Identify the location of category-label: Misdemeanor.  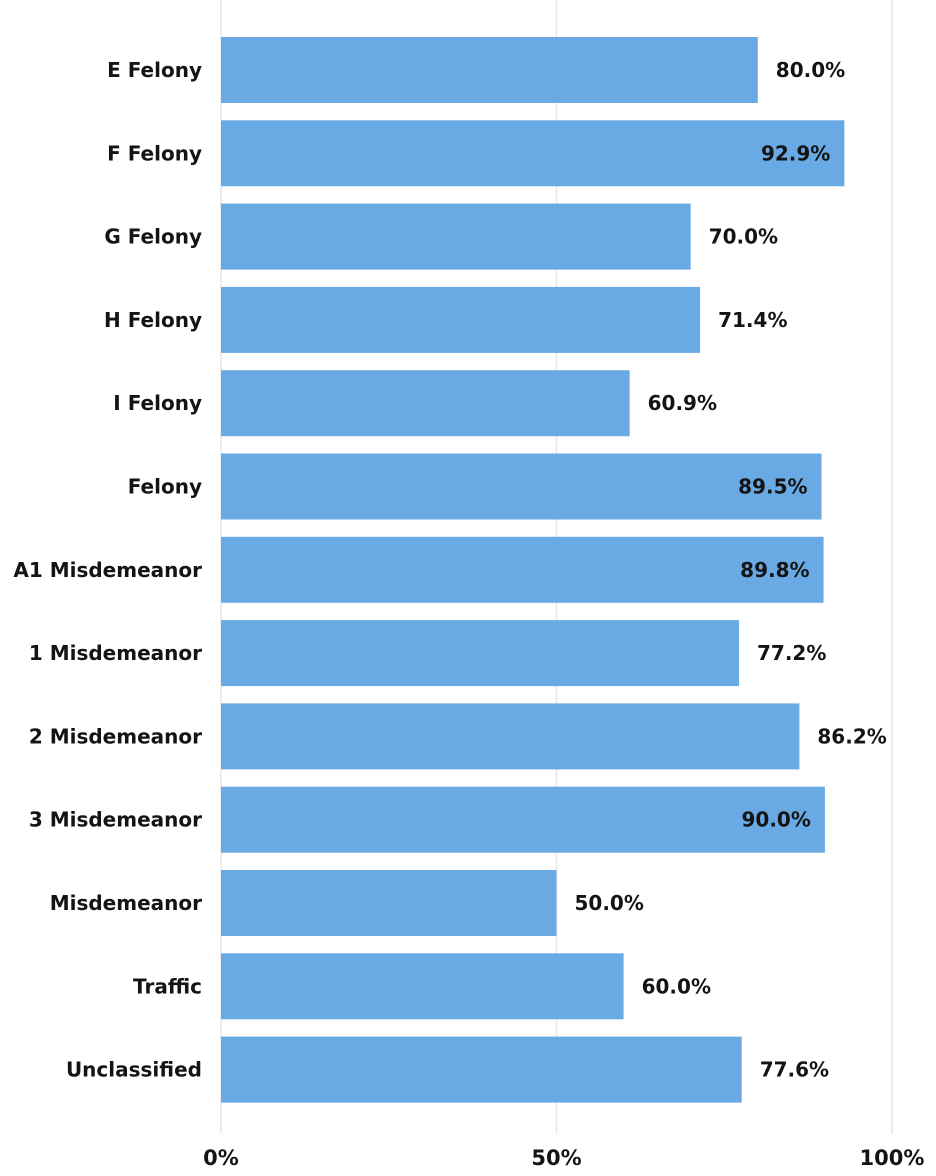
(126, 903).